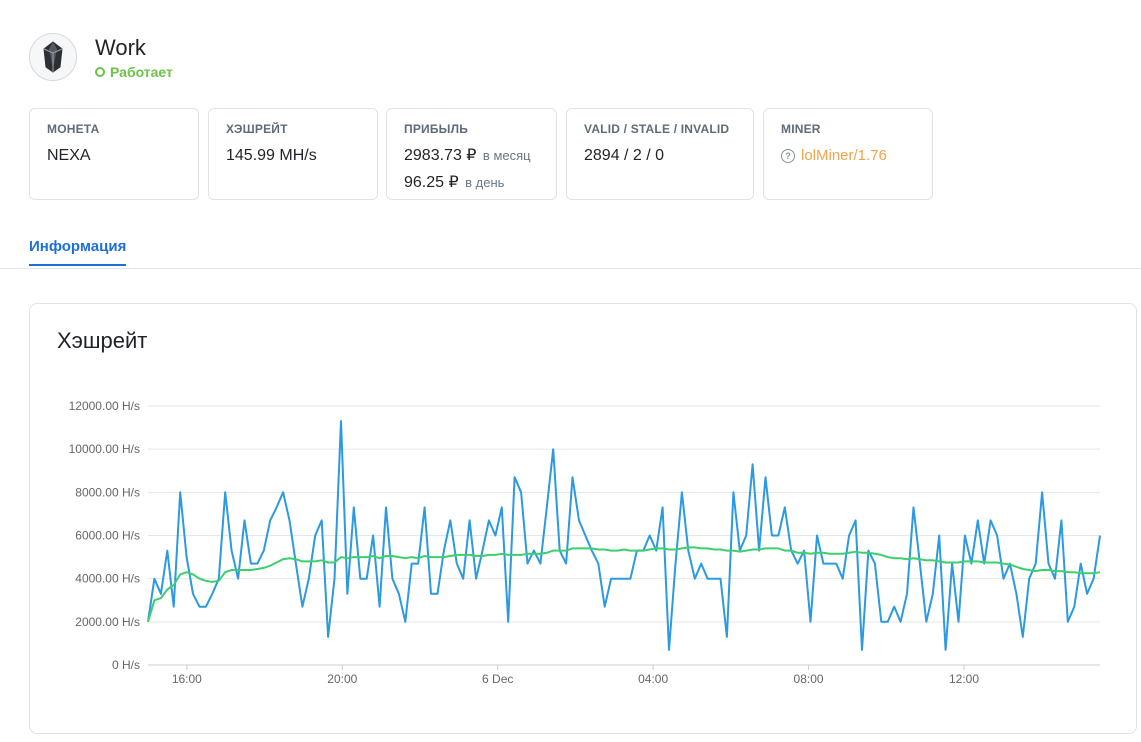  I want to click on profit-label: ПРИБЫЛЬ, so click(436, 129).